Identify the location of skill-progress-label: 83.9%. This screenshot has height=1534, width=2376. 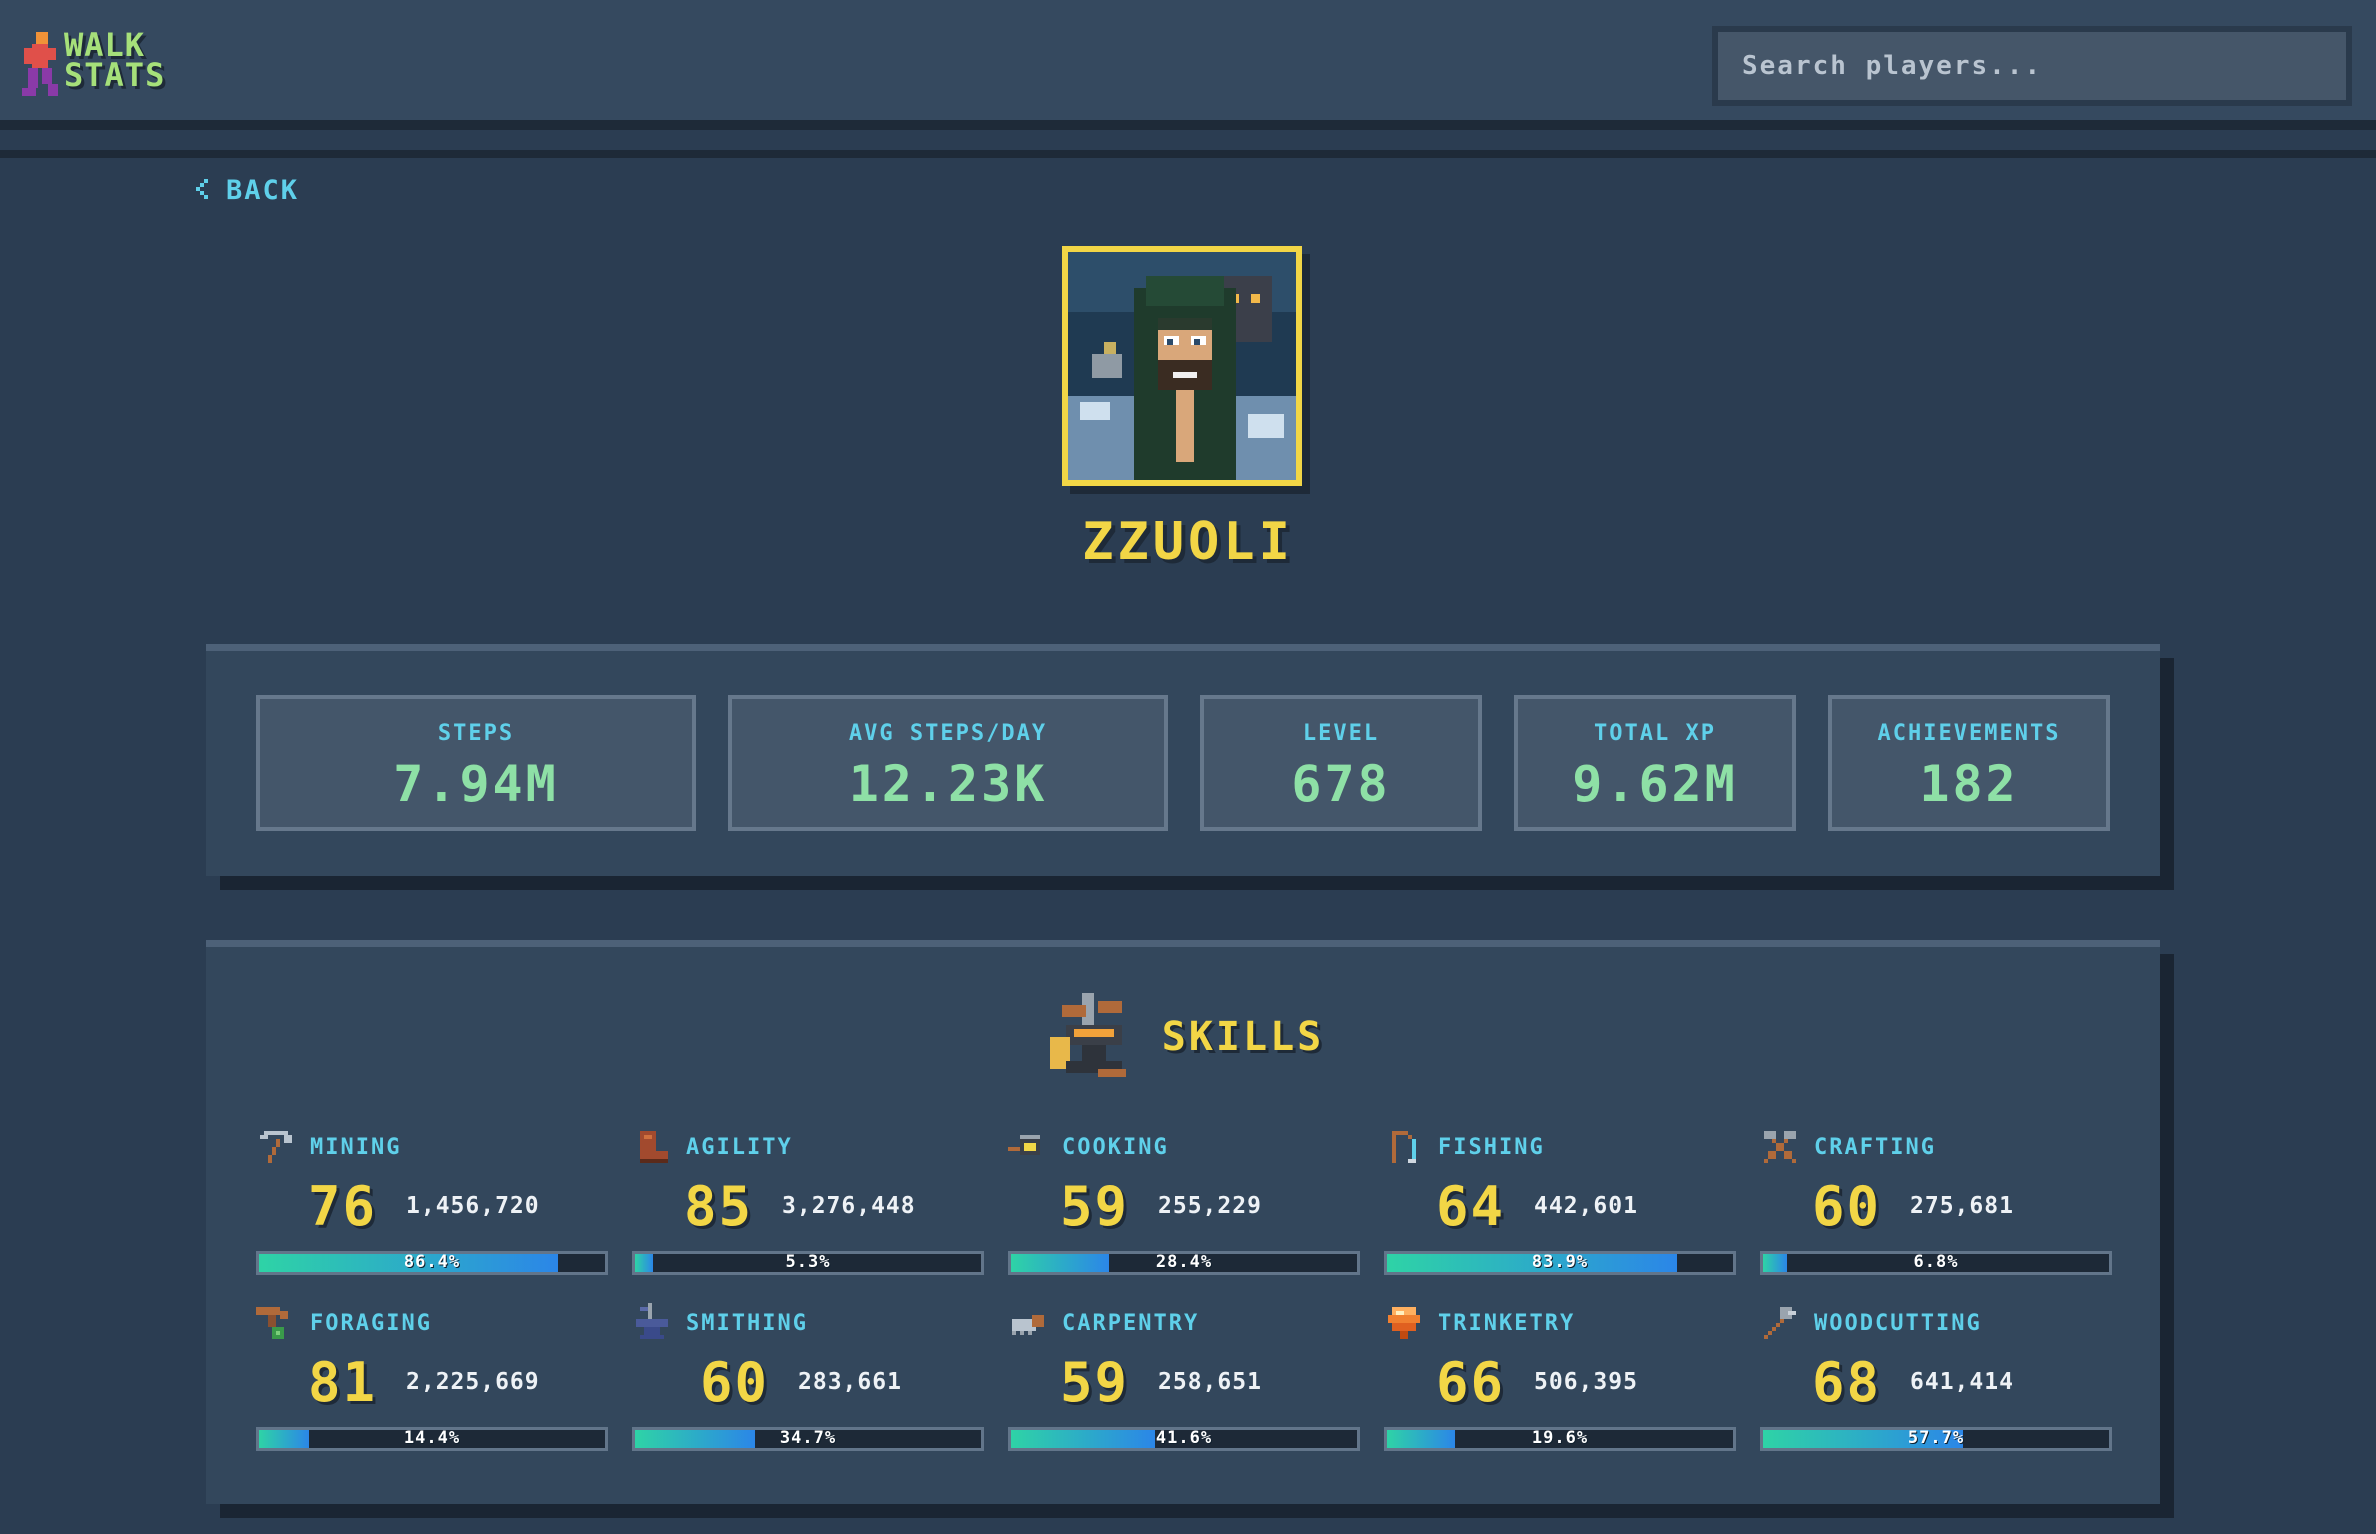
(1560, 1262).